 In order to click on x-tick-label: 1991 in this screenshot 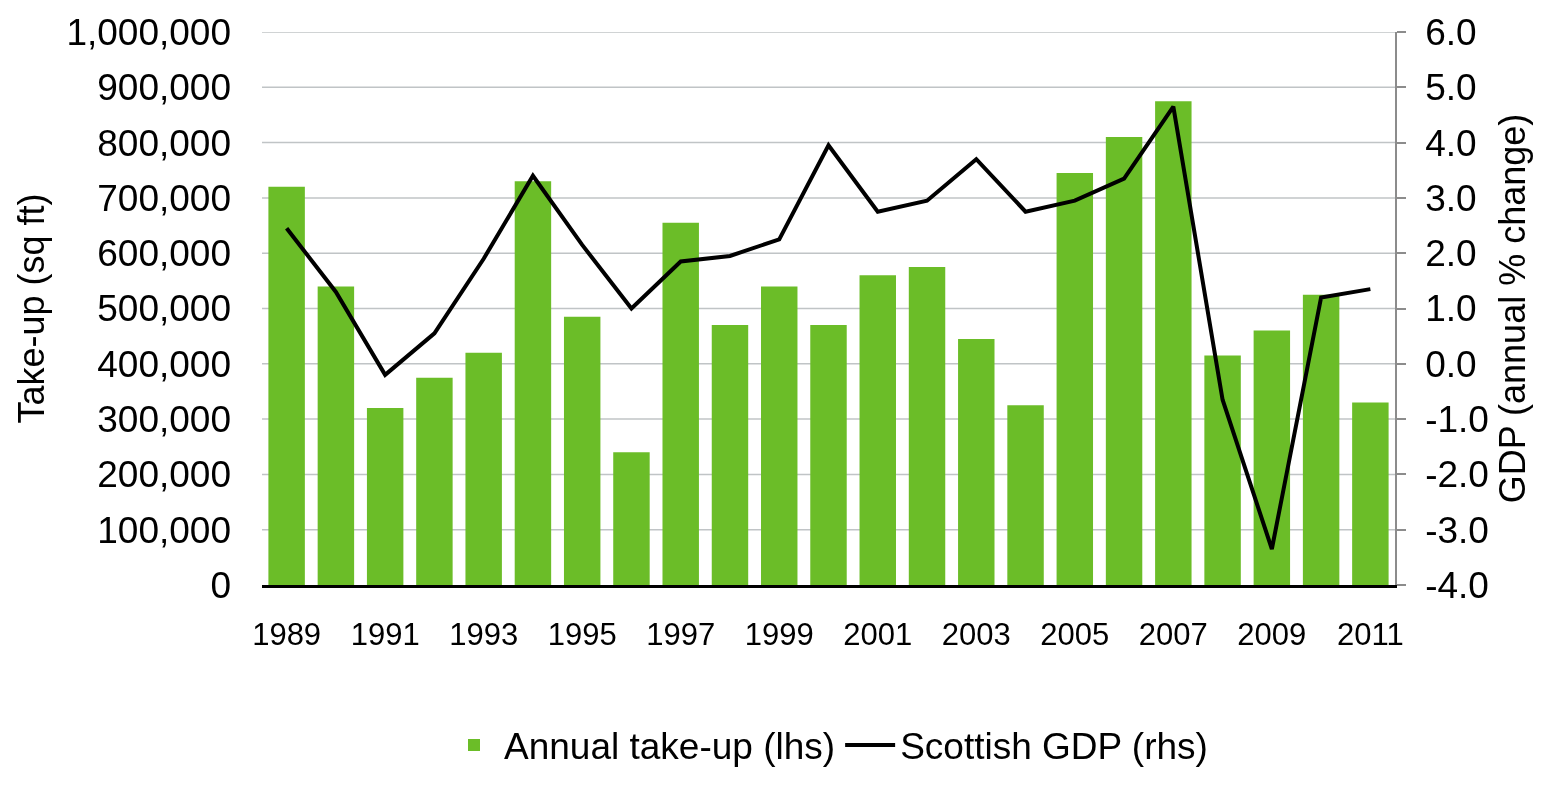, I will do `click(385, 635)`.